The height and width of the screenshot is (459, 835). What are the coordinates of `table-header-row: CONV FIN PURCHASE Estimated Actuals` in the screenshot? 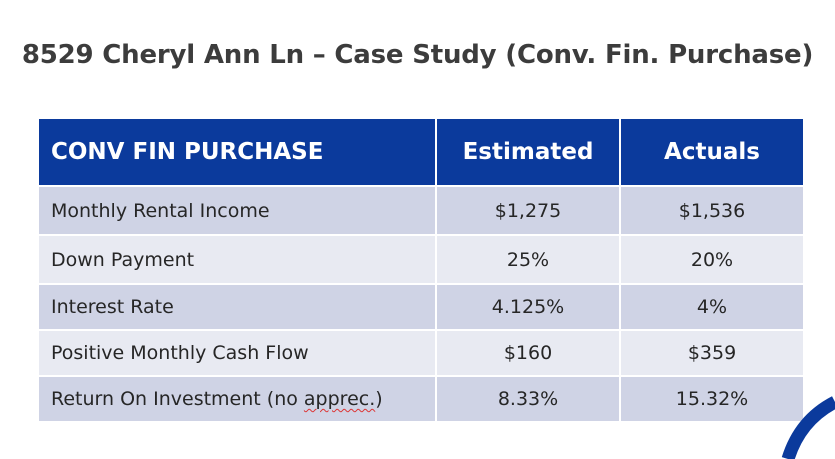 It's located at (421, 152).